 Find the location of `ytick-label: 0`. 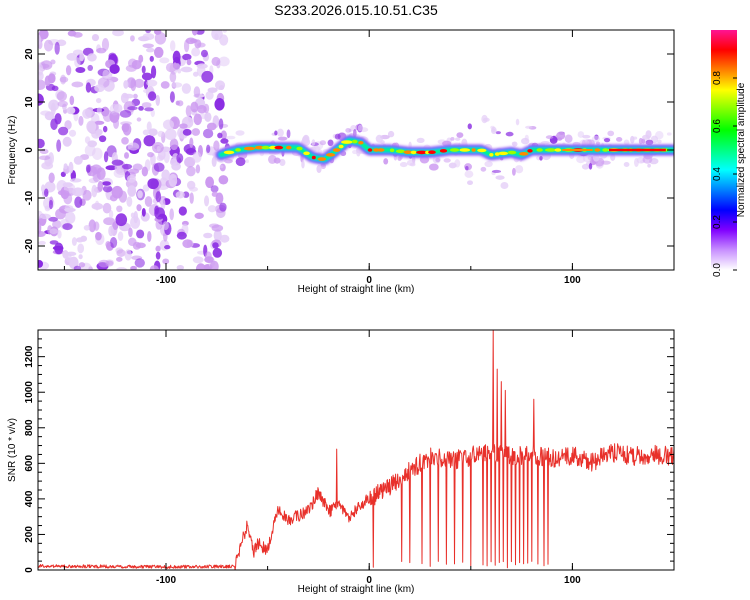

ytick-label: 0 is located at coordinates (29, 150).